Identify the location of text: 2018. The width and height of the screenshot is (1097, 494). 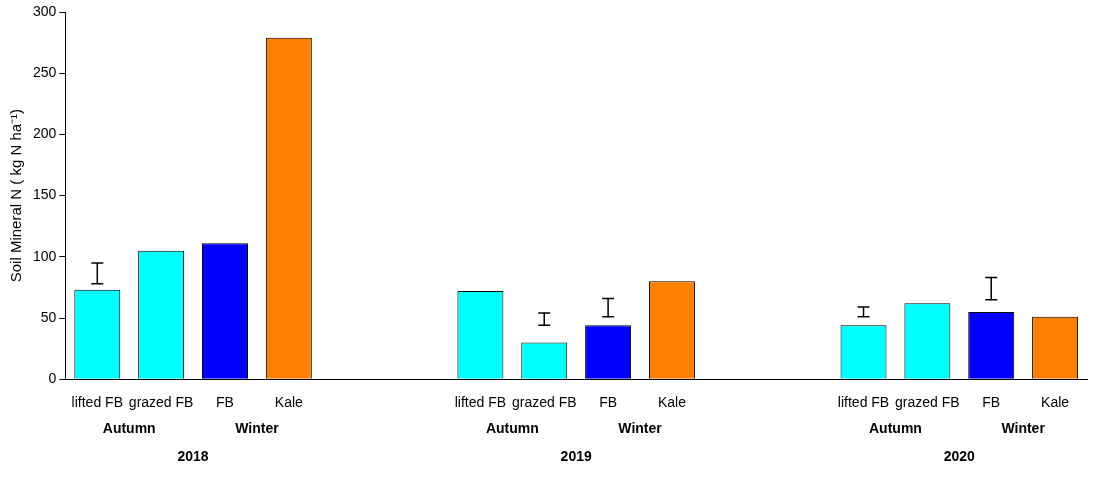
(193, 456).